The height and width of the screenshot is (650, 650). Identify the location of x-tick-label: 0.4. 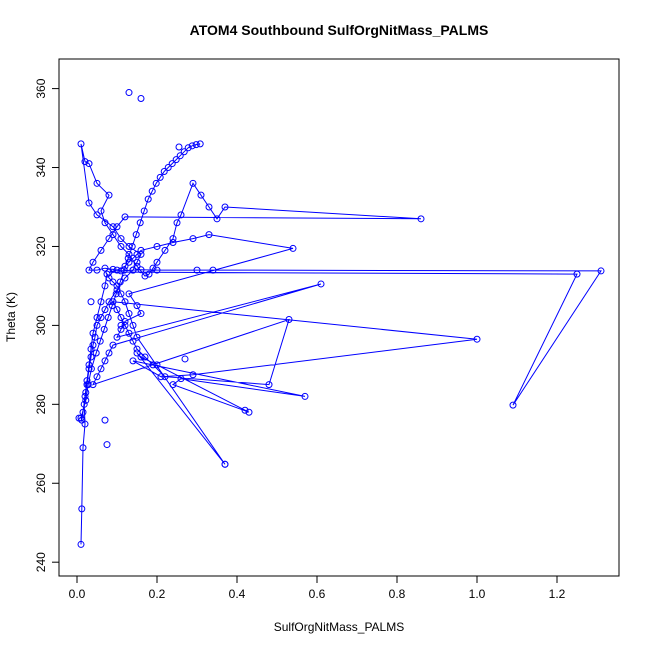
(237, 594).